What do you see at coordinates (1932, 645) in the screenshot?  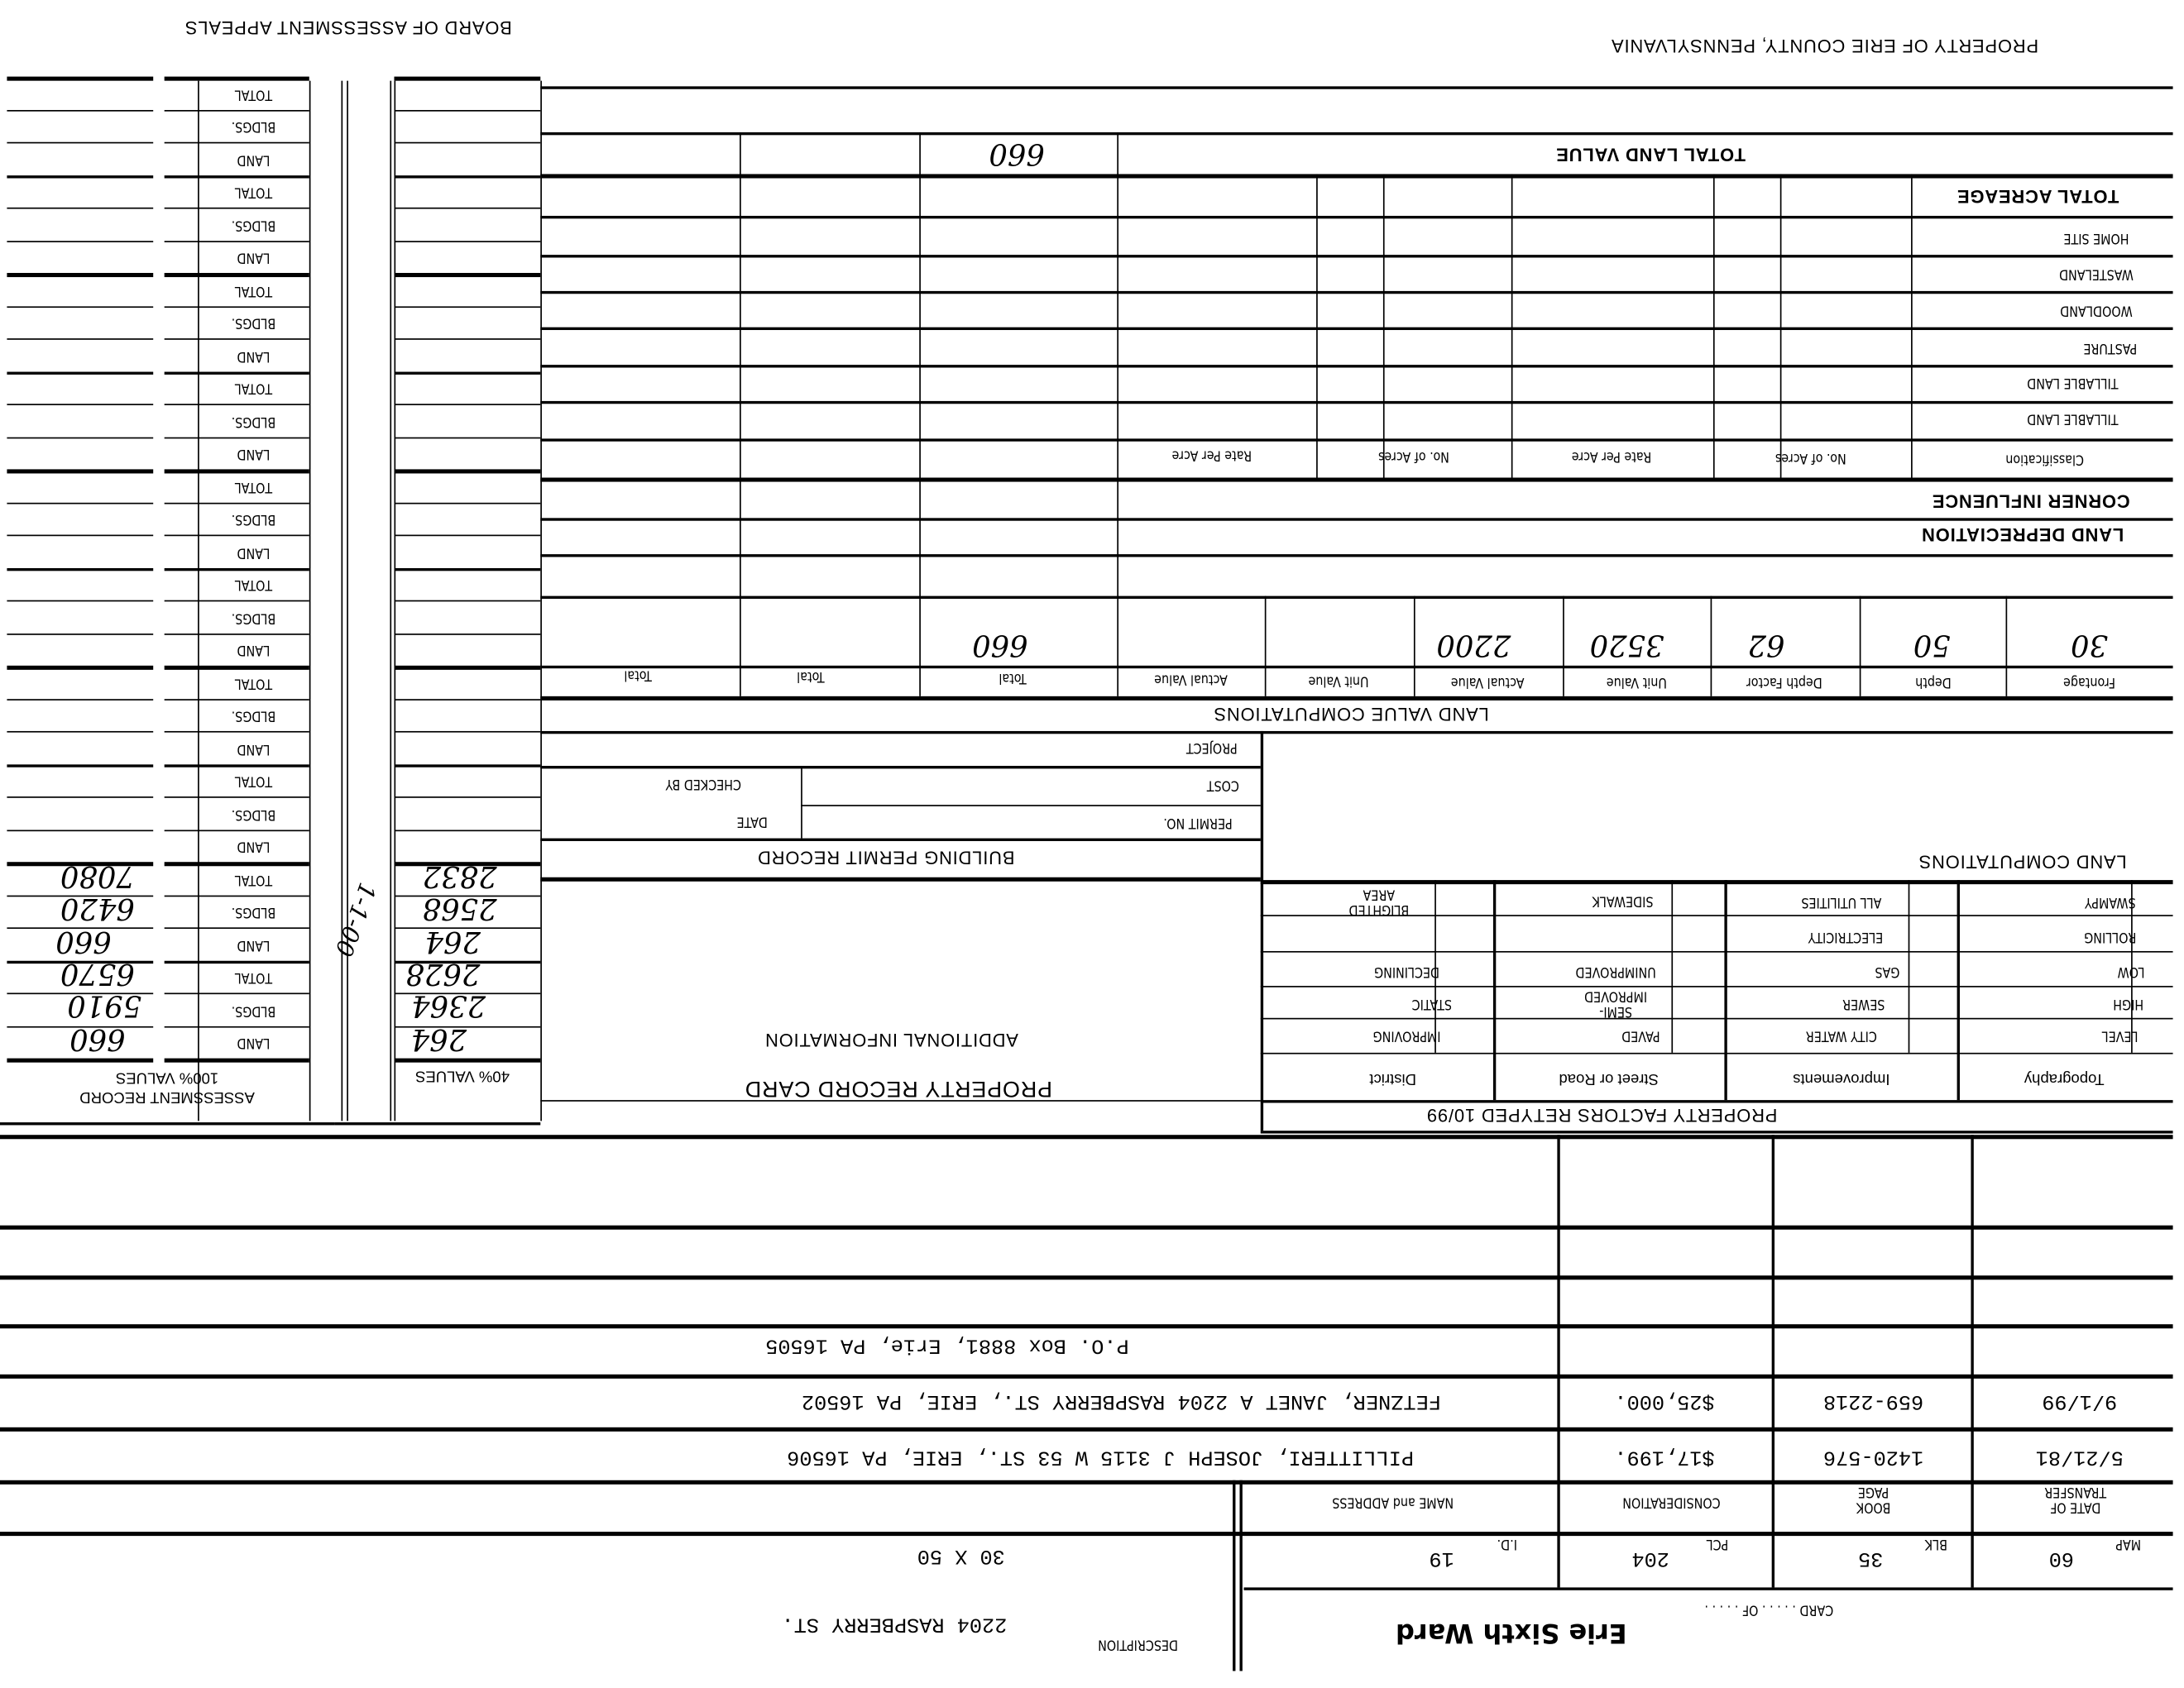 I see `depth-value: 50` at bounding box center [1932, 645].